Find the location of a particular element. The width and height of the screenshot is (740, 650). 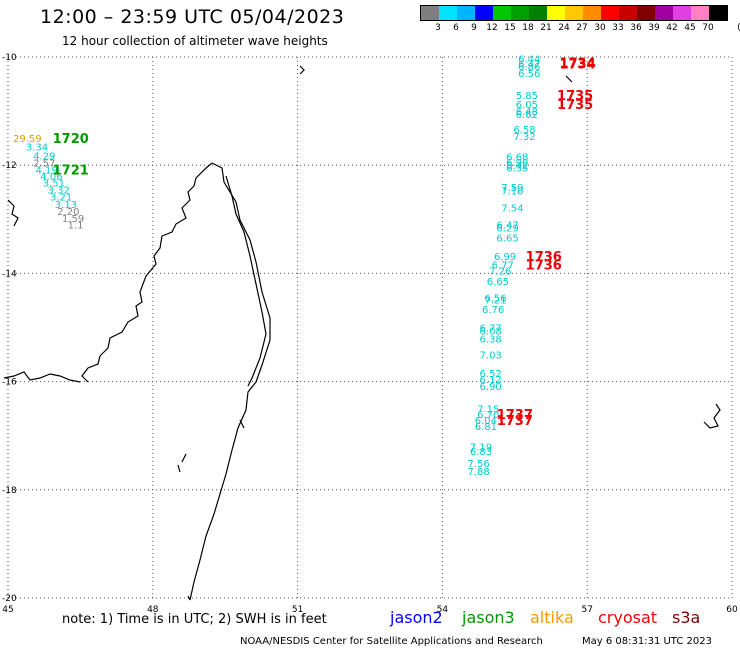

pass-time-label: 1734 is located at coordinates (577, 63).